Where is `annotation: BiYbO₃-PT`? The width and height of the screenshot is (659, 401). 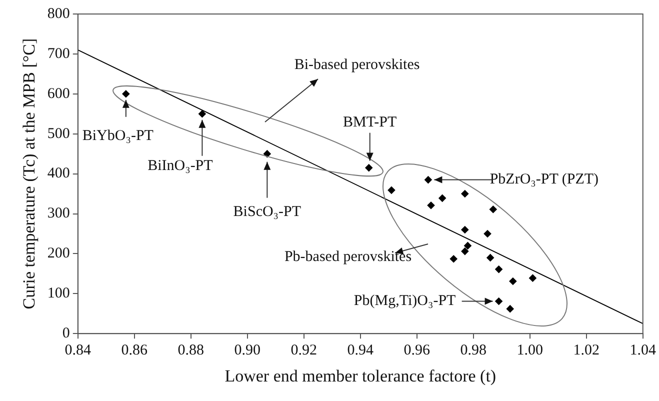
annotation: BiYbO₃-PT is located at coordinates (118, 136).